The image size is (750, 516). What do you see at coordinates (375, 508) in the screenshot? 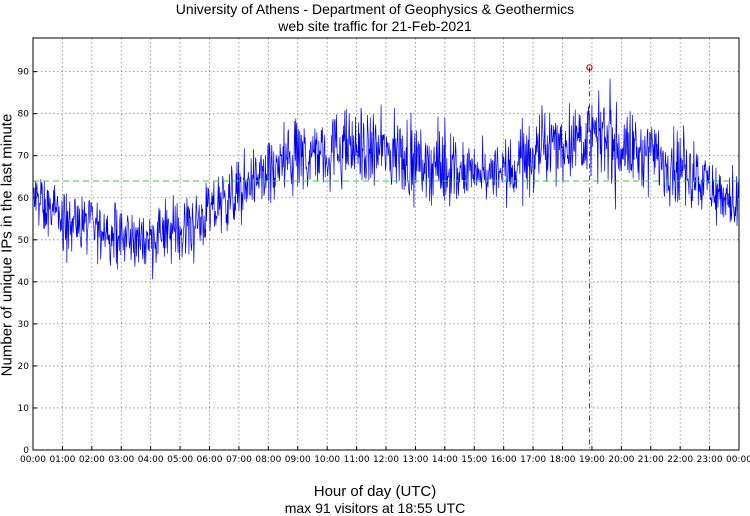
I see `max-annotation: max 91 visitors at 18:55 UTC` at bounding box center [375, 508].